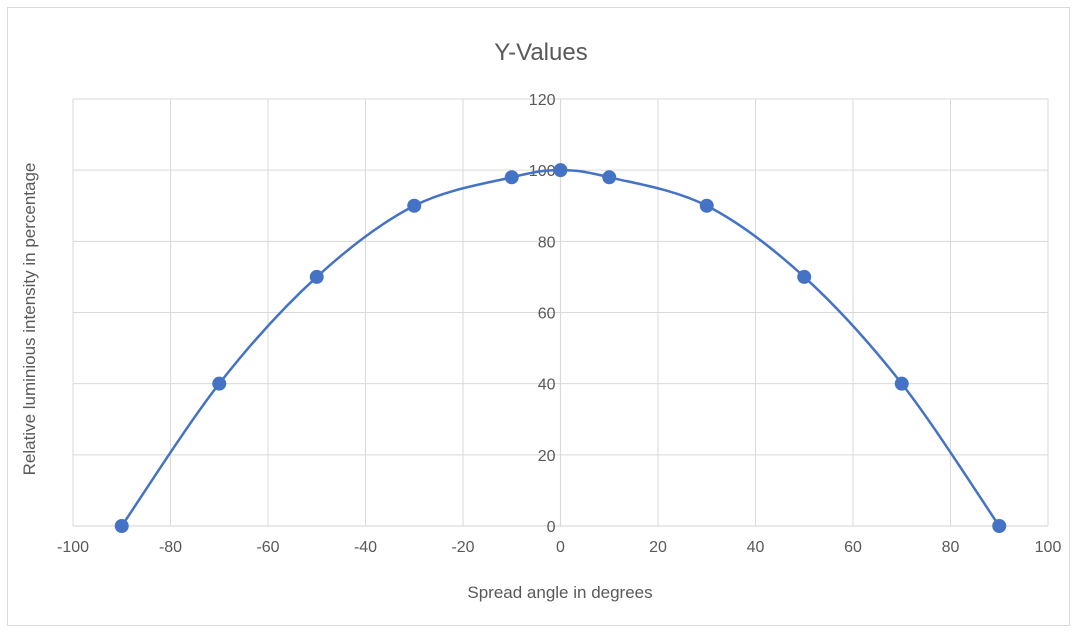 This screenshot has width=1080, height=633. I want to click on x-tick-label: -20, so click(462, 547).